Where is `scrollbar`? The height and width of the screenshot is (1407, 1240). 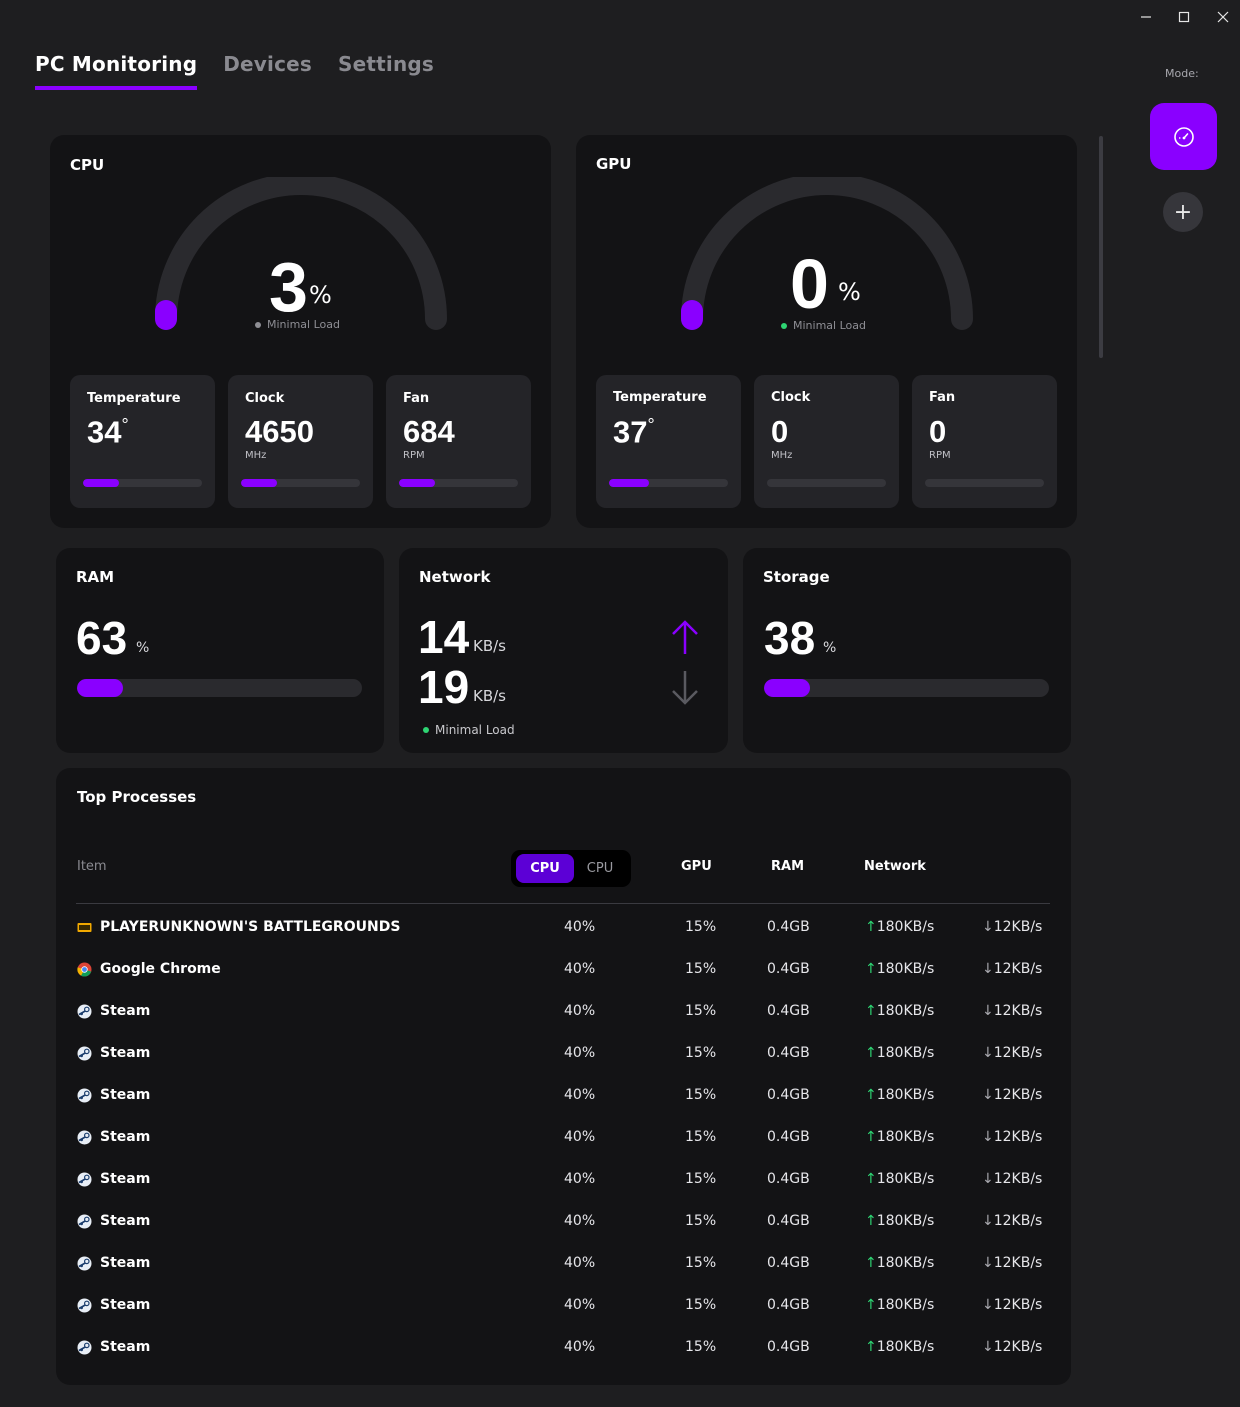 scrollbar is located at coordinates (1101, 247).